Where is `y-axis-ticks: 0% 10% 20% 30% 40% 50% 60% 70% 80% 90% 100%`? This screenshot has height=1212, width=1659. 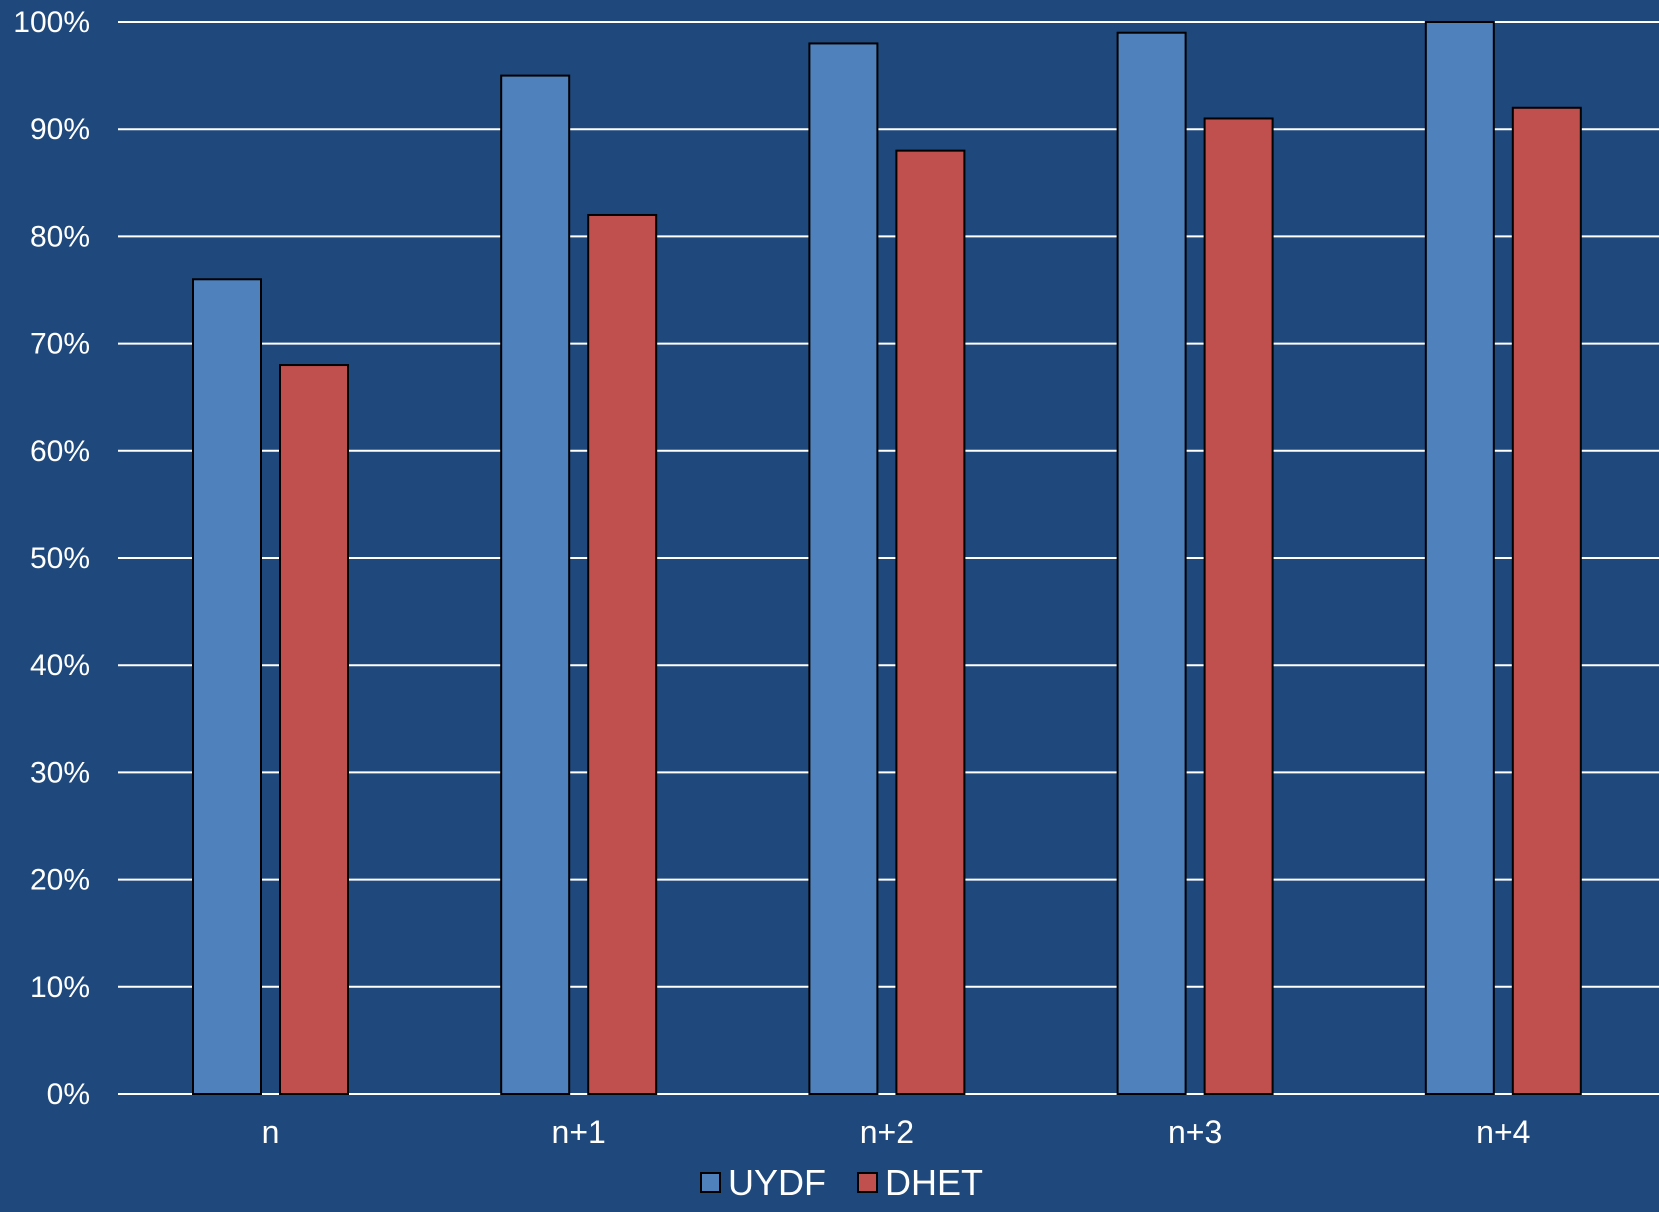 y-axis-ticks: 0% 10% 20% 30% 40% 50% 60% 70% 80% 90% 100% is located at coordinates (51, 558).